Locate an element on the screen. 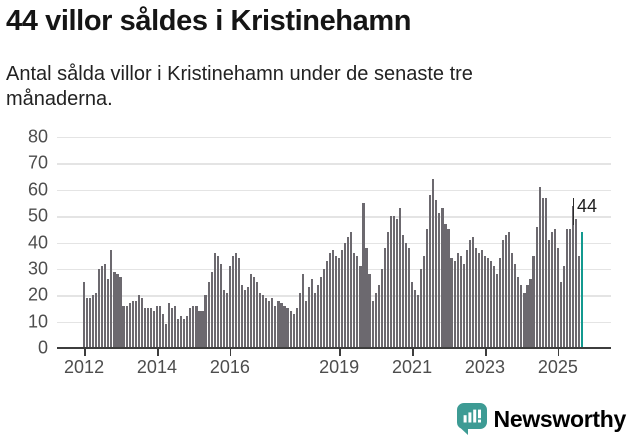  y-tick-label: 50 is located at coordinates (37, 215).